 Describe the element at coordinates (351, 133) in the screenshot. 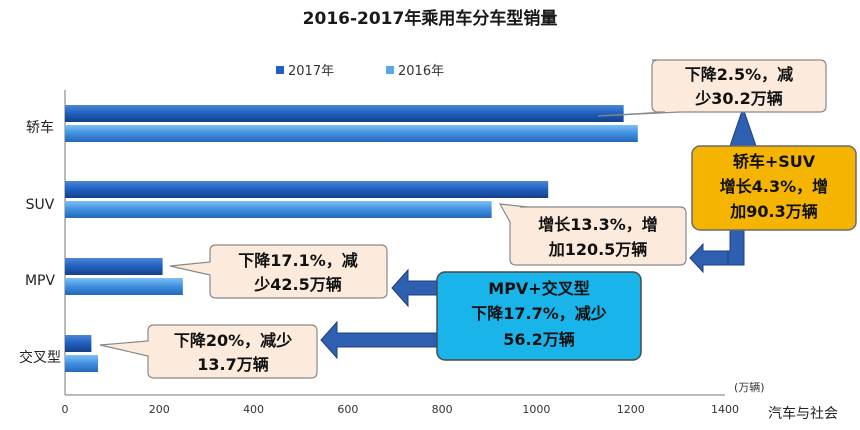

I see `bar-sedan-2016` at that location.